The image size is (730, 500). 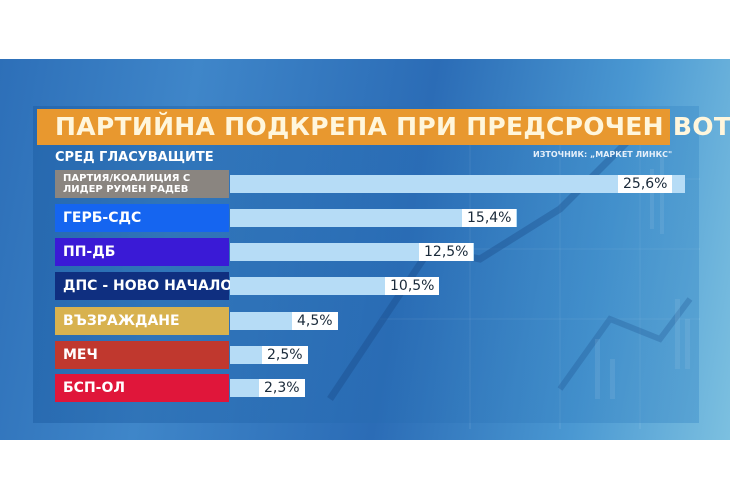 I want to click on party-label: ВЪЗРАЖДАНЕ, so click(x=142, y=321).